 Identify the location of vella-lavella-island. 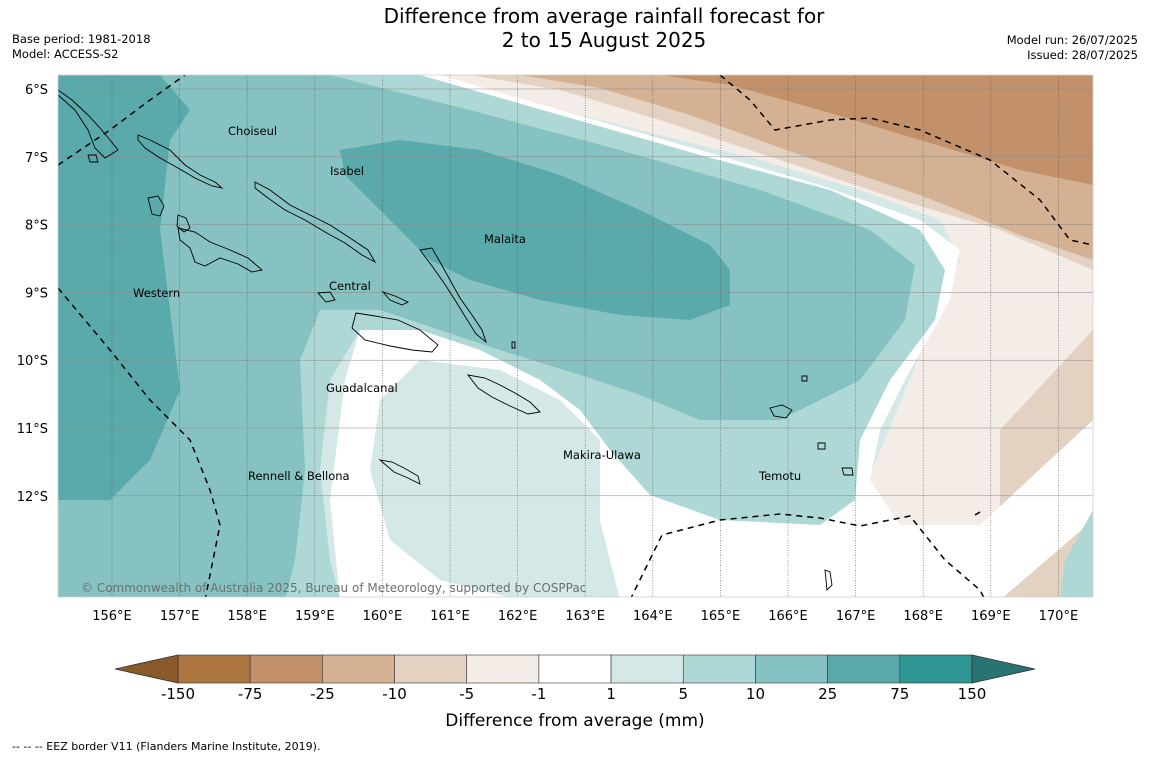
(156, 206).